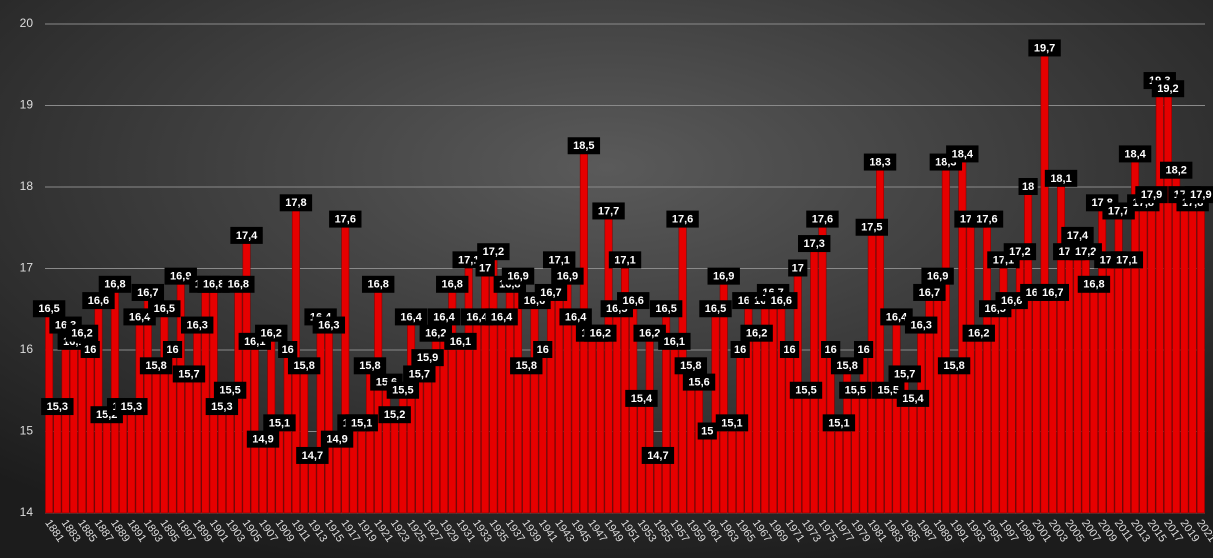 This screenshot has width=1213, height=558. Describe the element at coordinates (27, 105) in the screenshot. I see `y-tick-label: 19` at that location.